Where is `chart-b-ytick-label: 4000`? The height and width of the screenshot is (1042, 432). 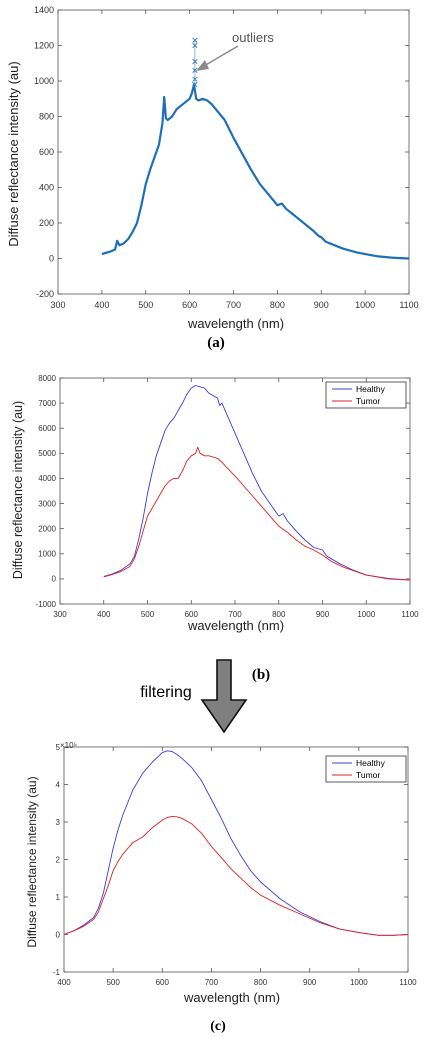
chart-b-ytick-label: 4000 is located at coordinates (47, 478).